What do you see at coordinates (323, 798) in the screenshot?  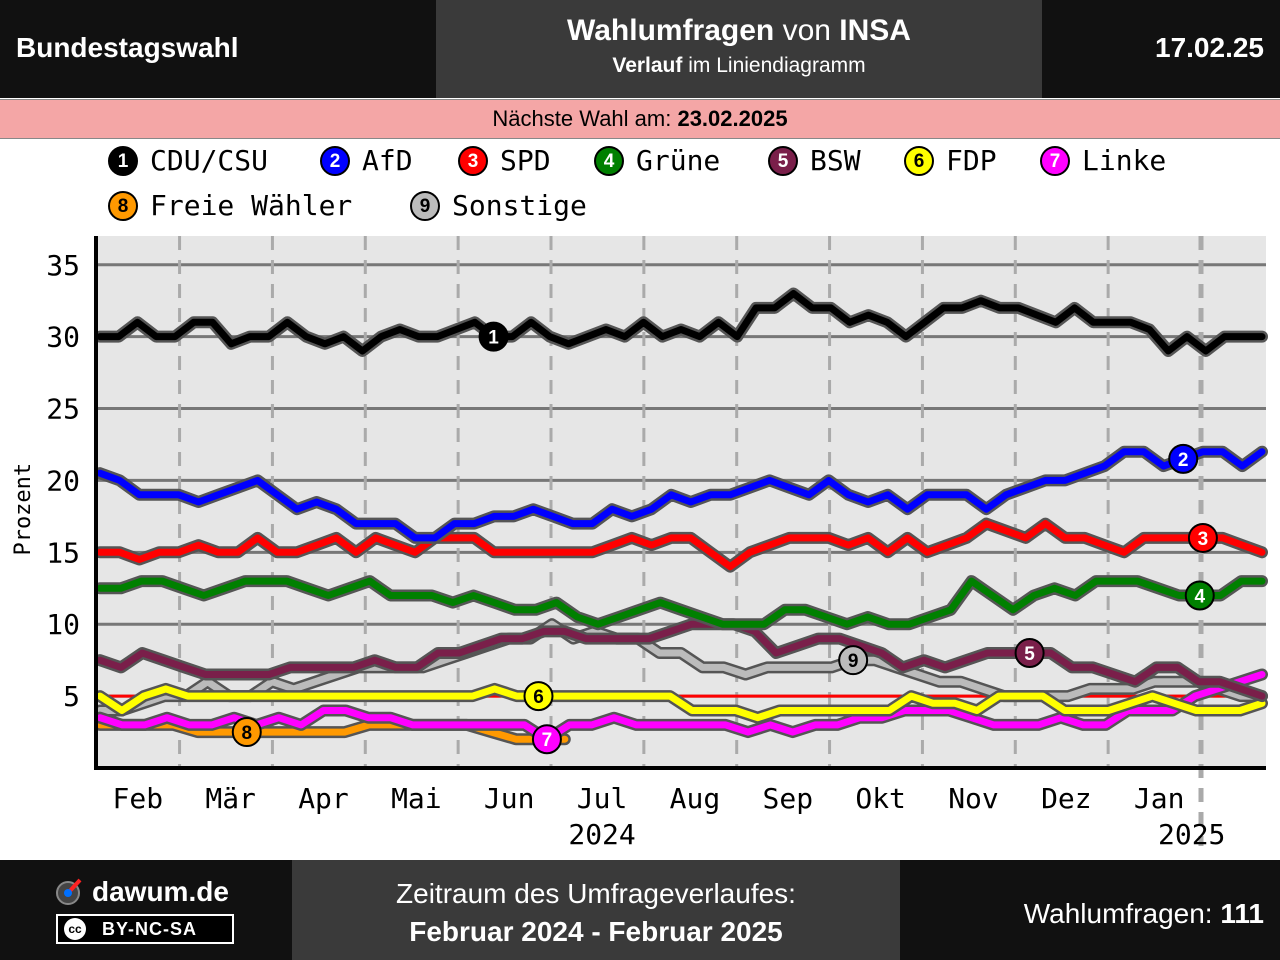 I see `x-tick-label: Apr` at bounding box center [323, 798].